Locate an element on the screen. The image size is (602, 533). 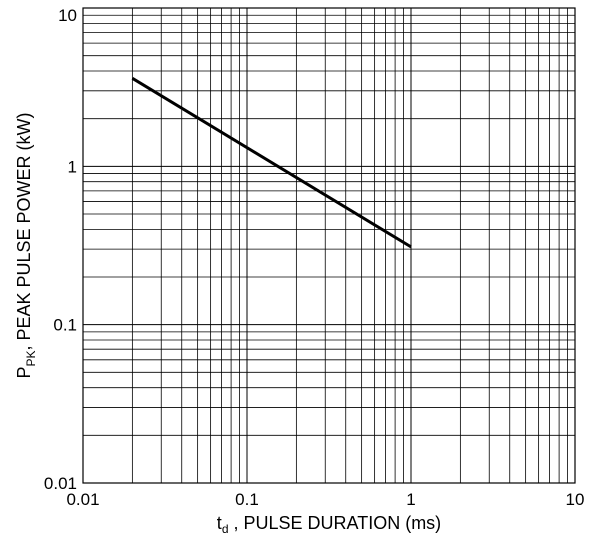
y-tick-labels: 10 1 0.1 0.01 is located at coordinates (60, 249).